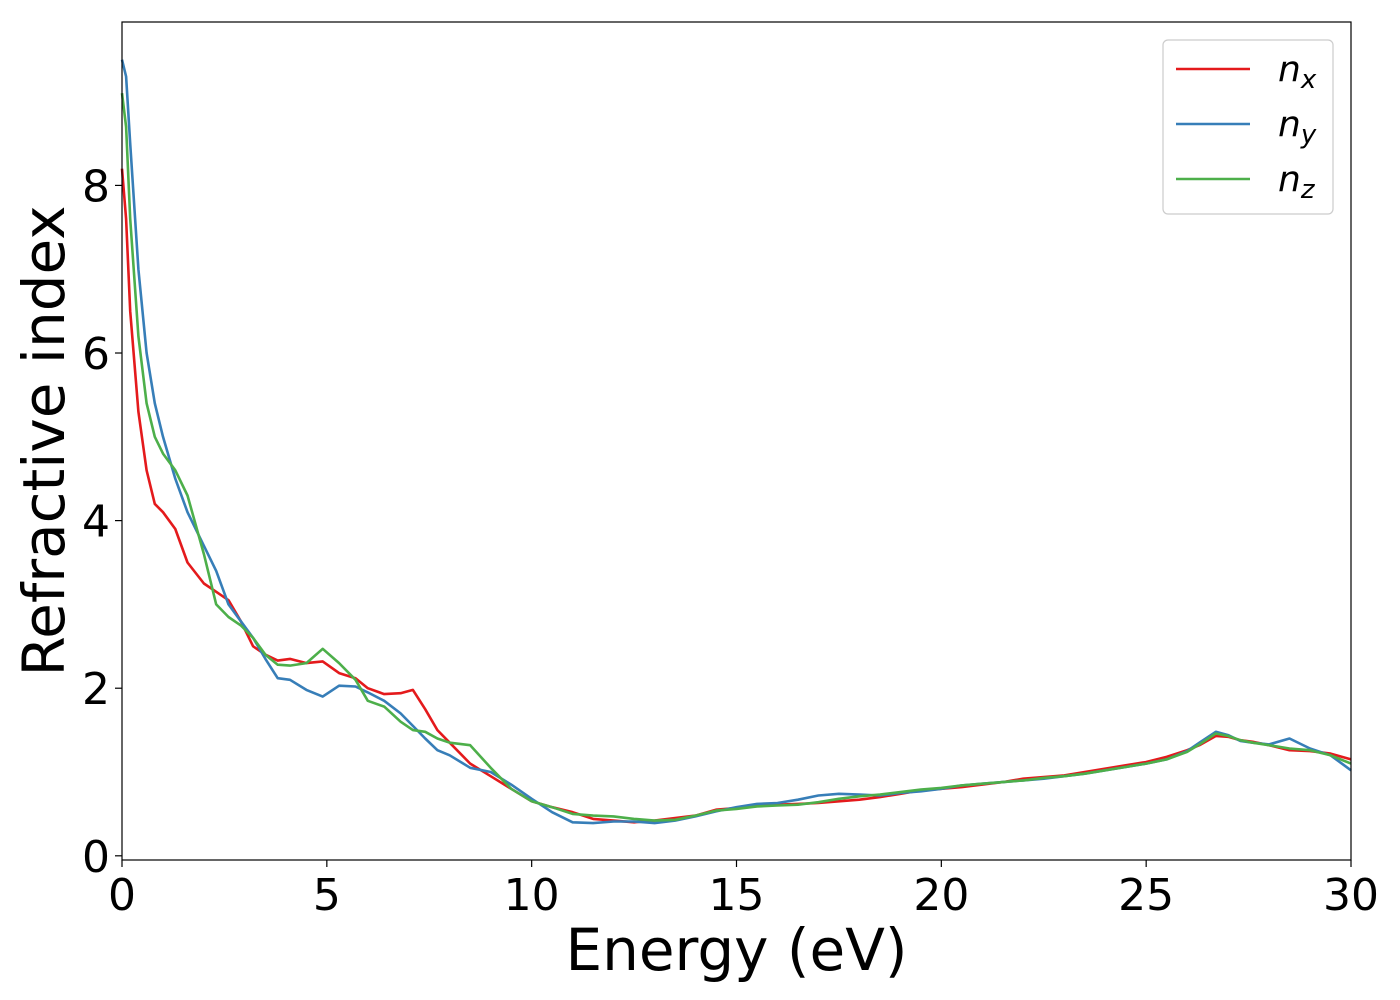  I want to click on x-tick-label: 0, so click(122, 895).